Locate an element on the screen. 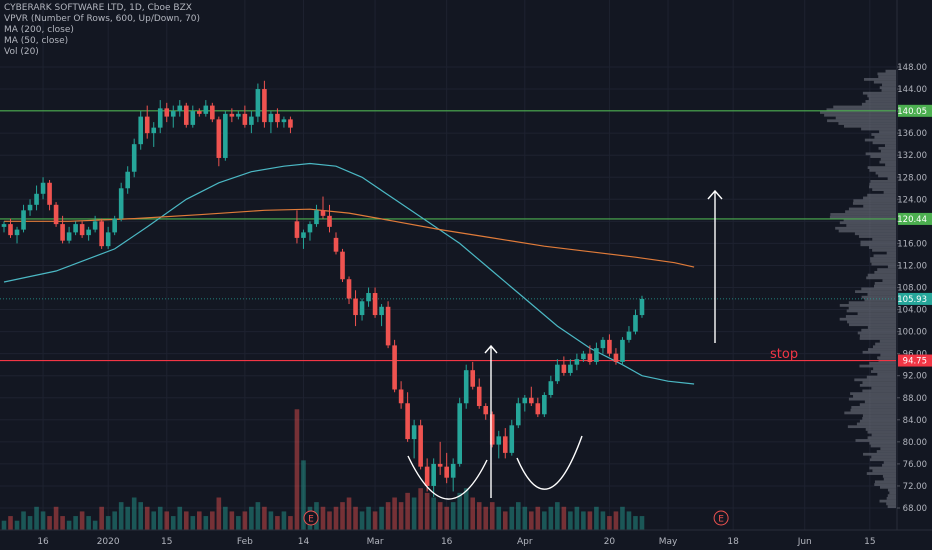 The width and height of the screenshot is (932, 550). ma200-line is located at coordinates (349, 238).